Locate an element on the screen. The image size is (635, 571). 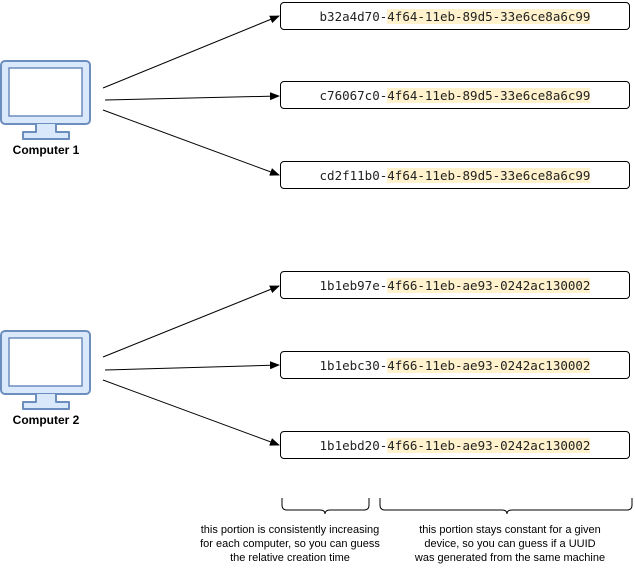
uuid-box: 1b1eb97e- 4f66-11eb-ae93-0242ac130002 is located at coordinates (455, 285).